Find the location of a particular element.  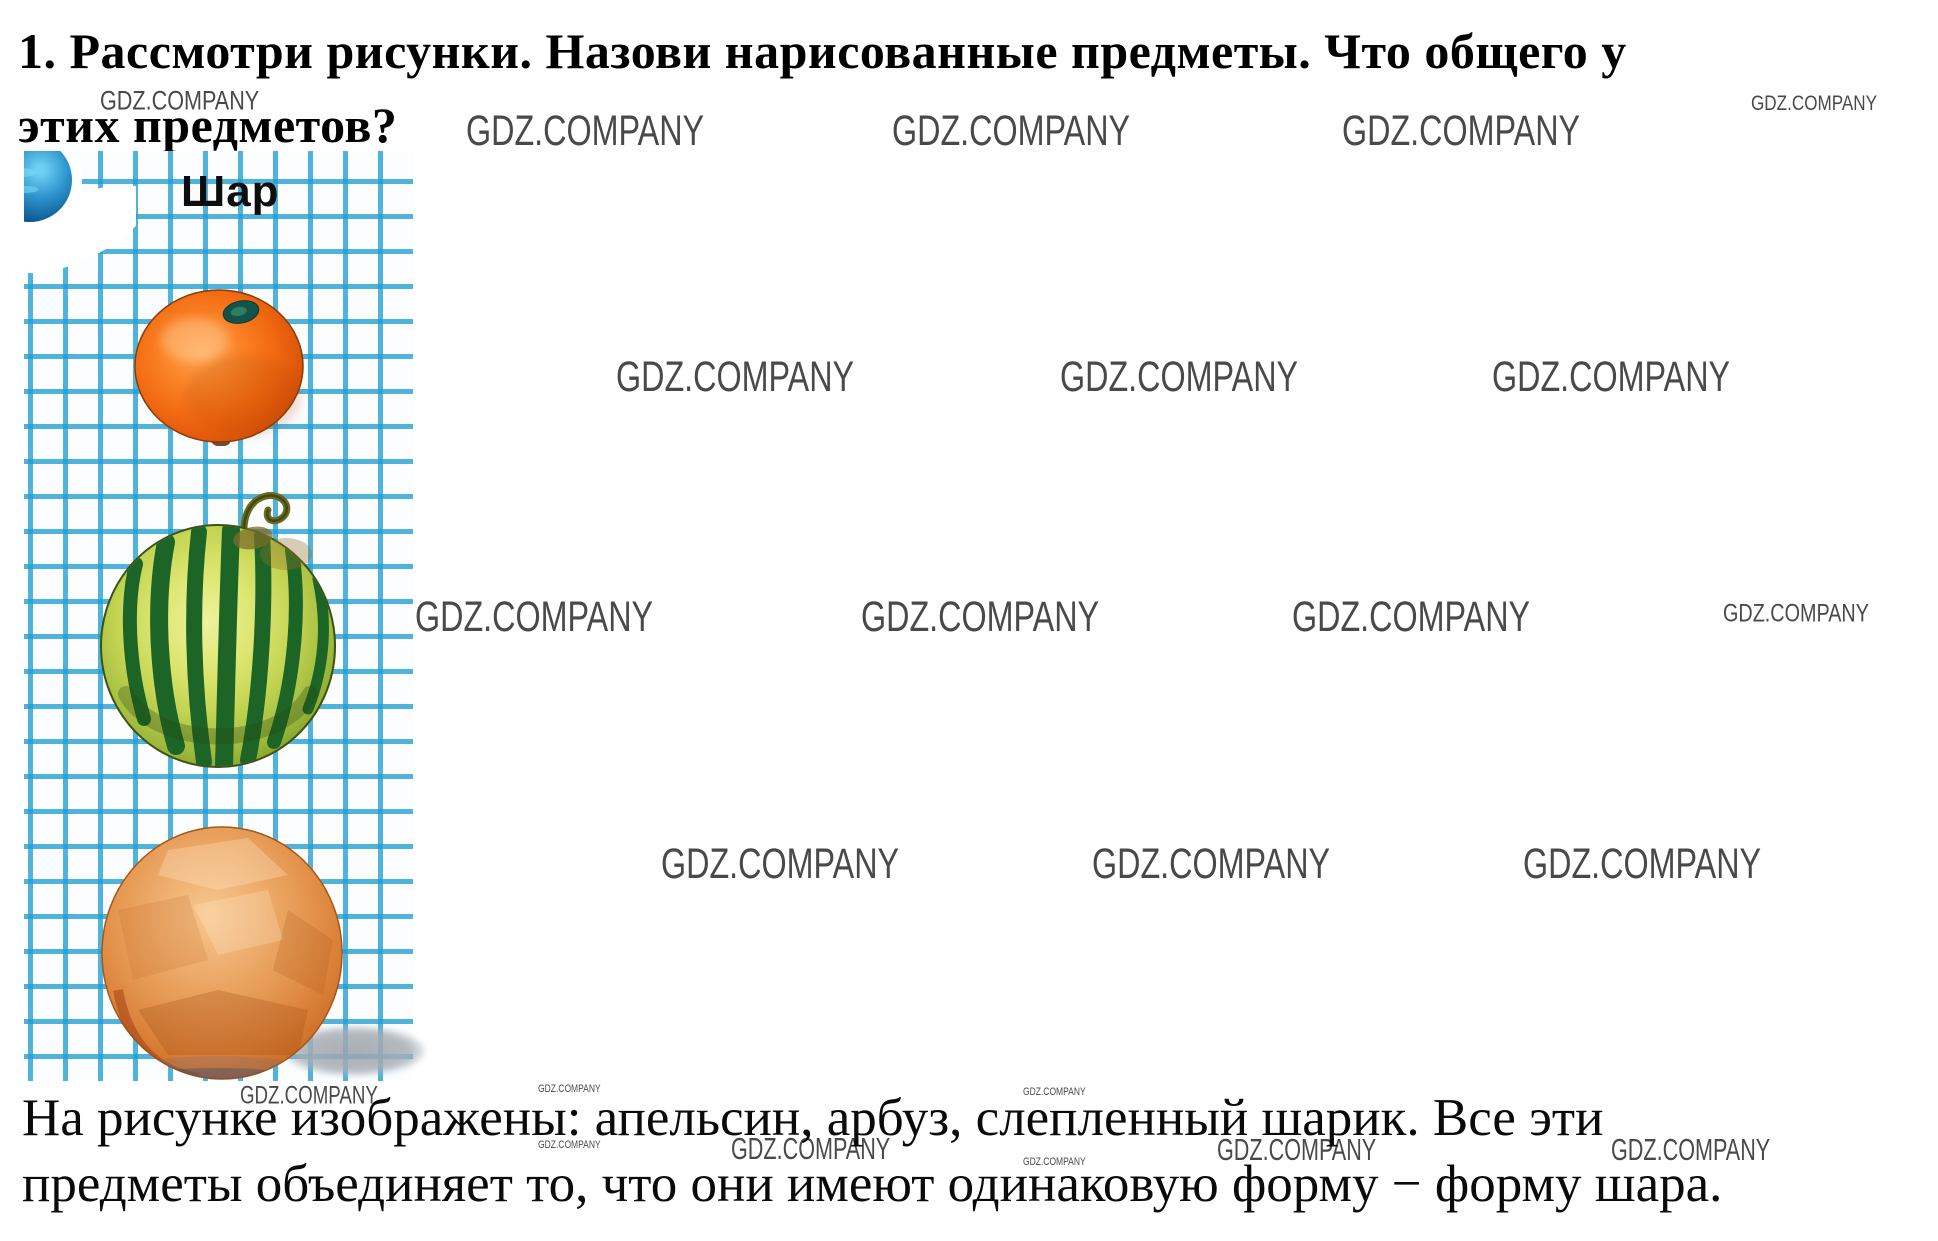

watermelon-image is located at coordinates (218, 630).